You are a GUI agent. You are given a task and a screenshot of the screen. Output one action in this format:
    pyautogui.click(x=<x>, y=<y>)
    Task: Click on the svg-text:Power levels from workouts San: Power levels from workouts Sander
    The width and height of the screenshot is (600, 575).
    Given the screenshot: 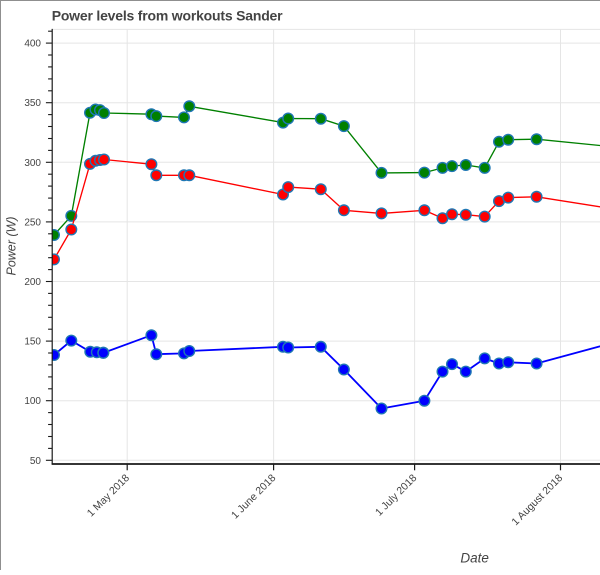 What is the action you would take?
    pyautogui.click(x=167, y=16)
    